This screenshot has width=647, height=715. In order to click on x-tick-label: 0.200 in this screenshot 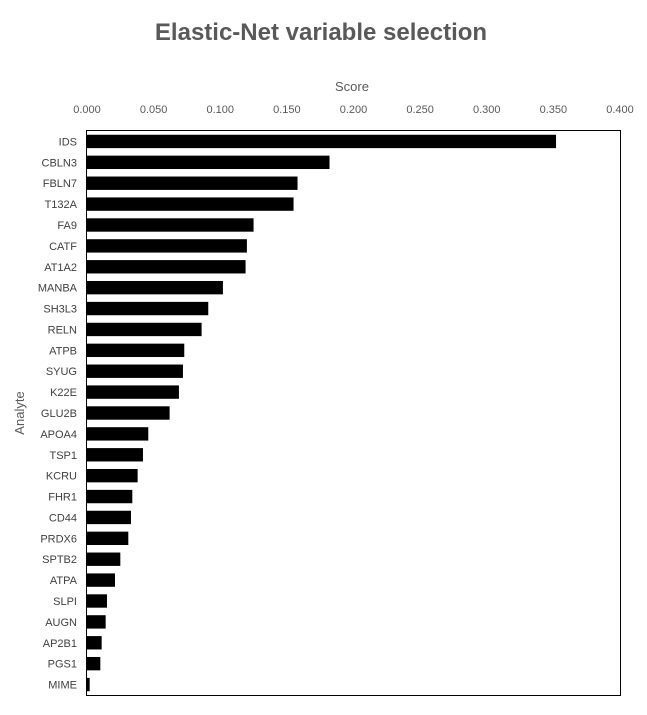, I will do `click(354, 110)`.